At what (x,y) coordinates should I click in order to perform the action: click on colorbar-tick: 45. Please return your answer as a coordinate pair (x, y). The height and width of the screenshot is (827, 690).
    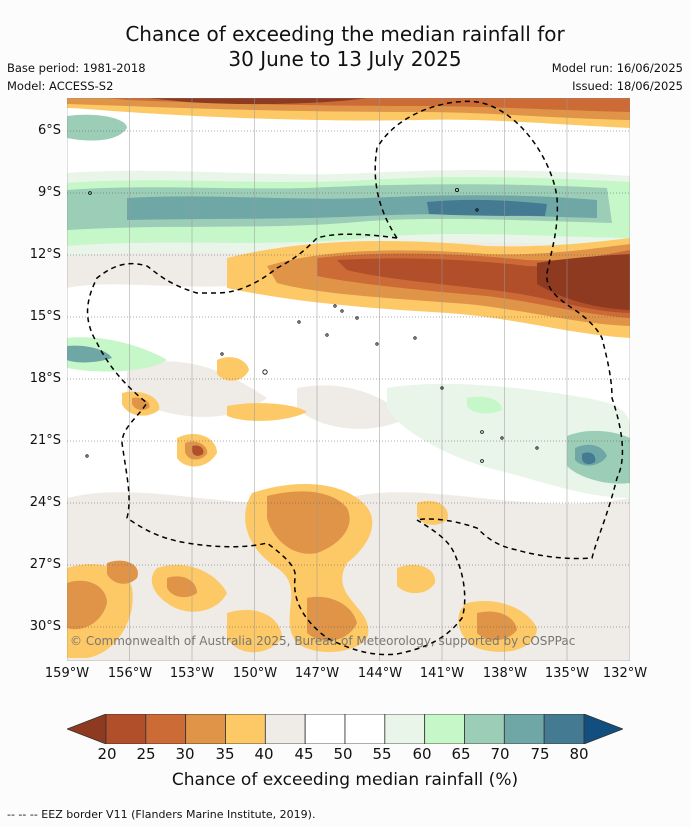
    Looking at the image, I should click on (304, 754).